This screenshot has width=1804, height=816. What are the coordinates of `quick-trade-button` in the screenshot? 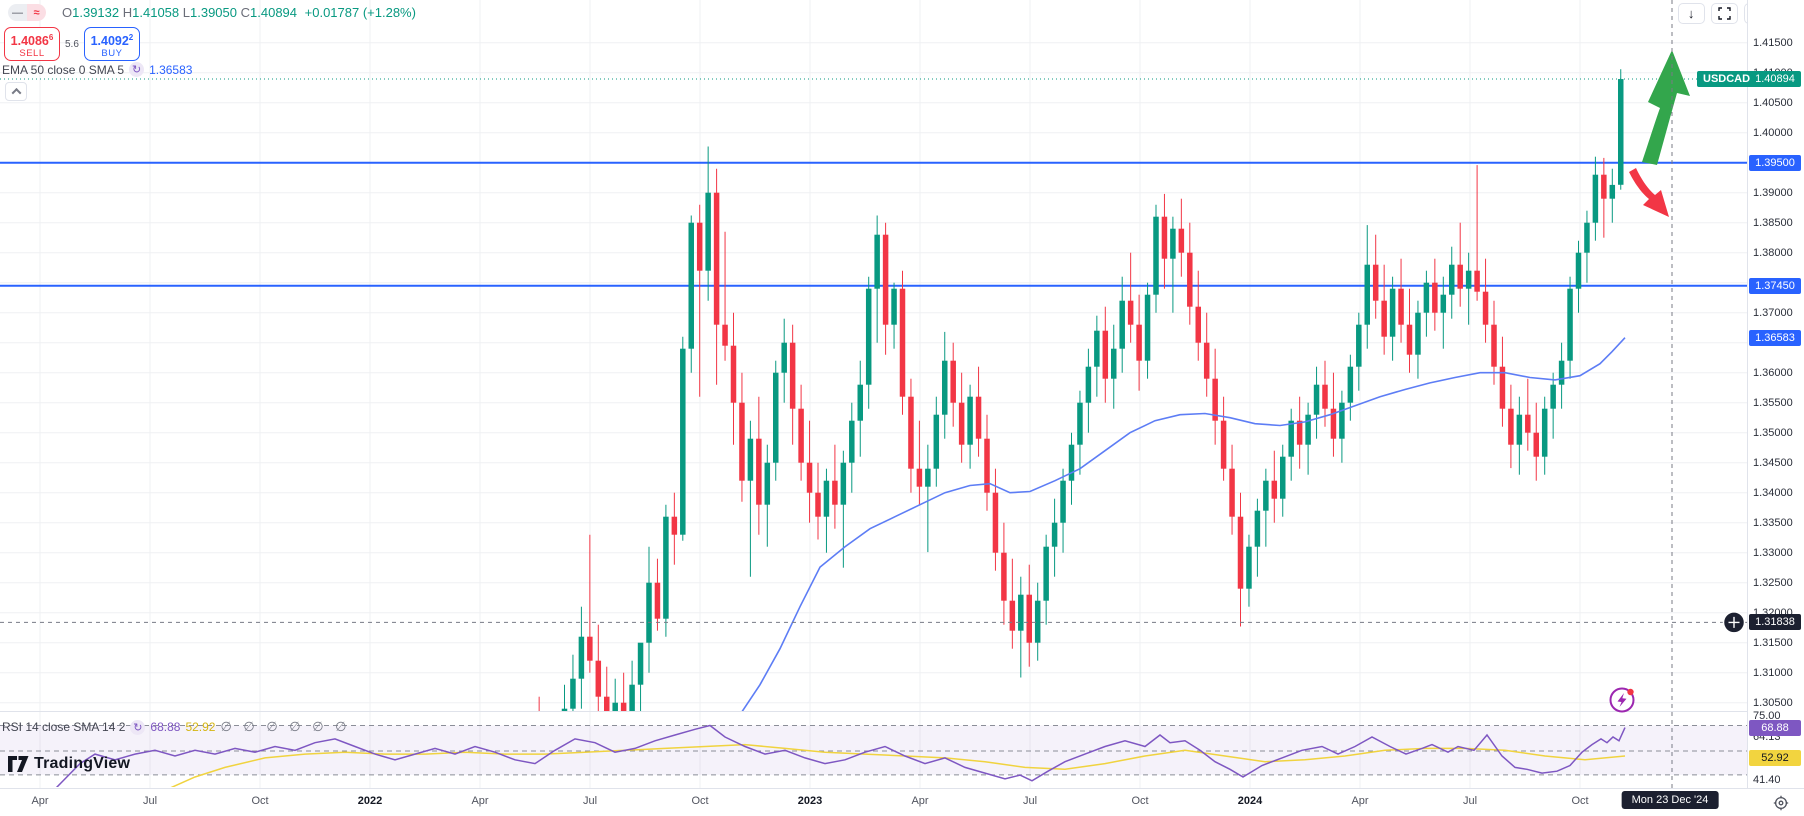 It's located at (1622, 700).